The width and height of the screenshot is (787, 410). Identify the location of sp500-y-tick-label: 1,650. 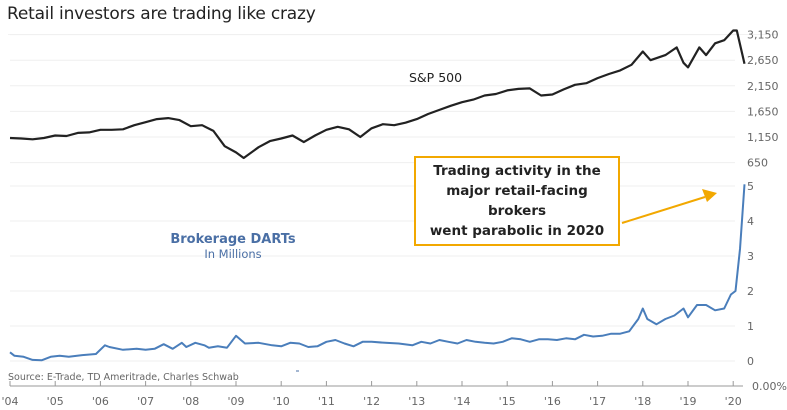
(763, 111).